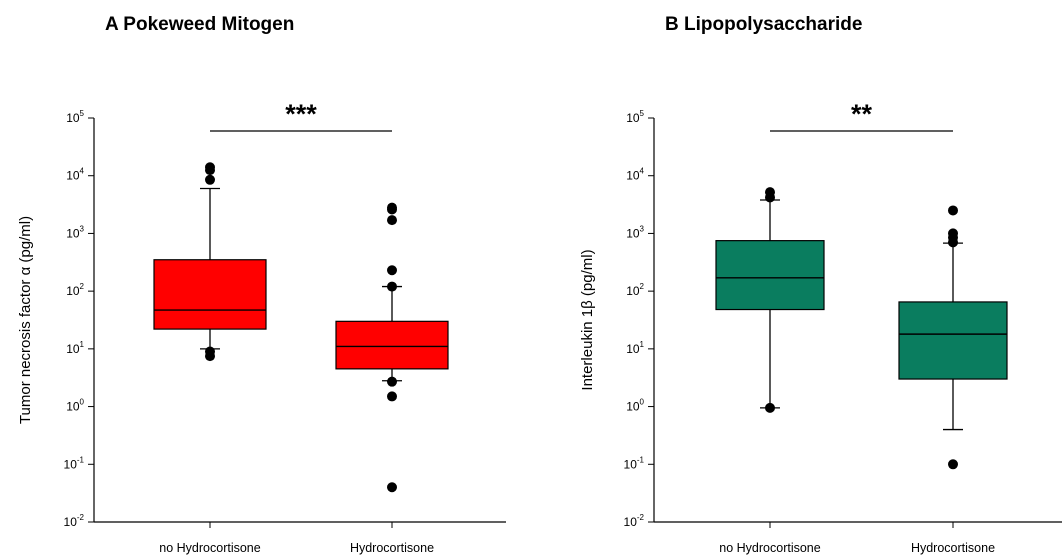  I want to click on y-axis-label: Tumor necrosis factor α (pg/ml), so click(25, 320).